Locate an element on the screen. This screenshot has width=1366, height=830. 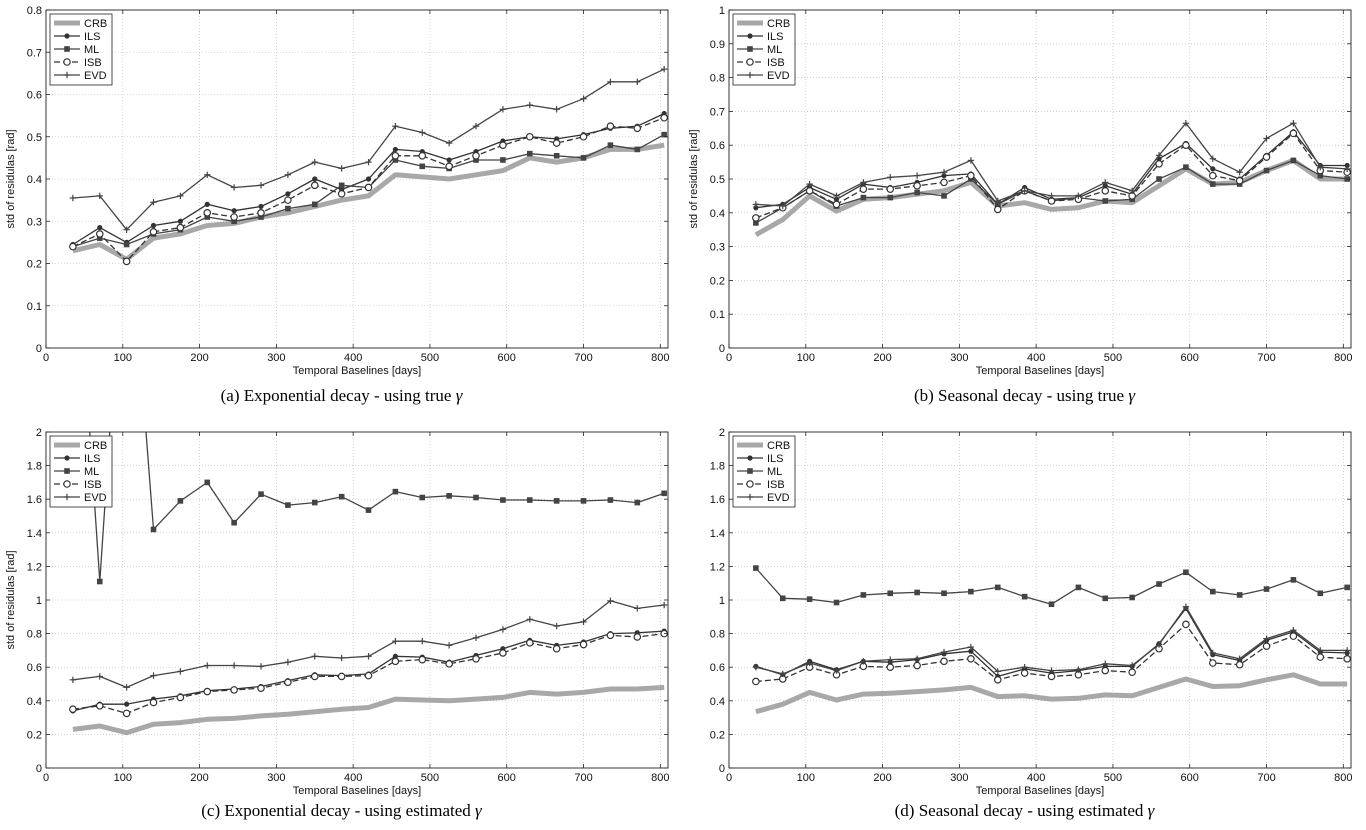
x-tick-label: 700 is located at coordinates (583, 358).